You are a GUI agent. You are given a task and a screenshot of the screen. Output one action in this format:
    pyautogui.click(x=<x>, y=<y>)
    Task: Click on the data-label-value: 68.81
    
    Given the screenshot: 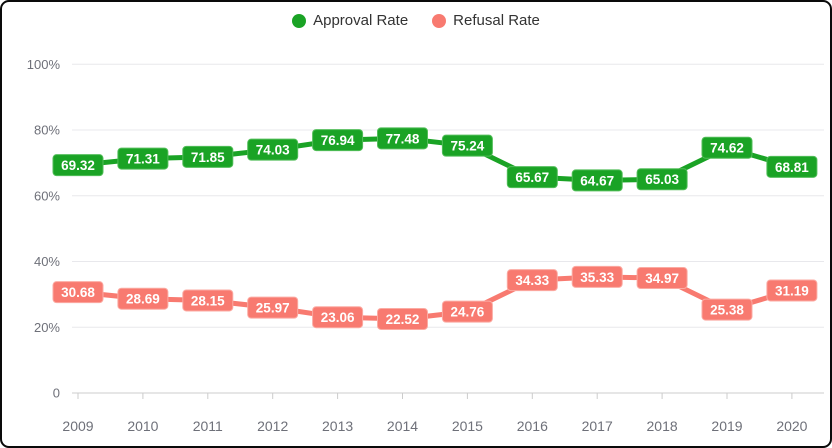 What is the action you would take?
    pyautogui.click(x=792, y=167)
    